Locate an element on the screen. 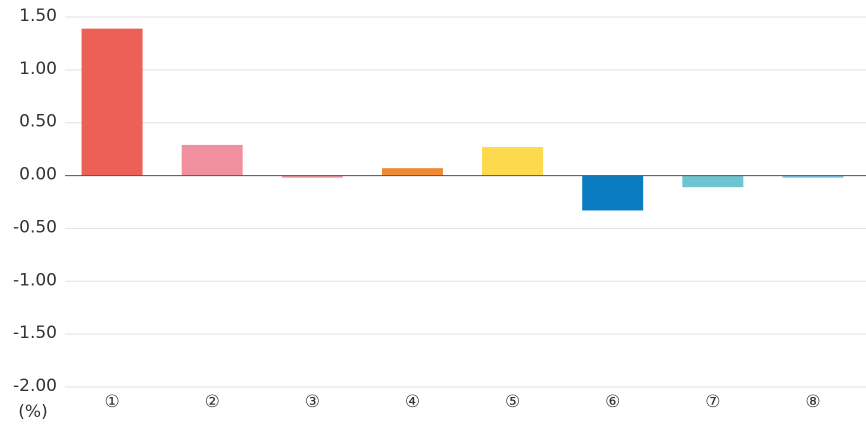 The image size is (866, 425). x-tick-label: ⑦ is located at coordinates (712, 402).